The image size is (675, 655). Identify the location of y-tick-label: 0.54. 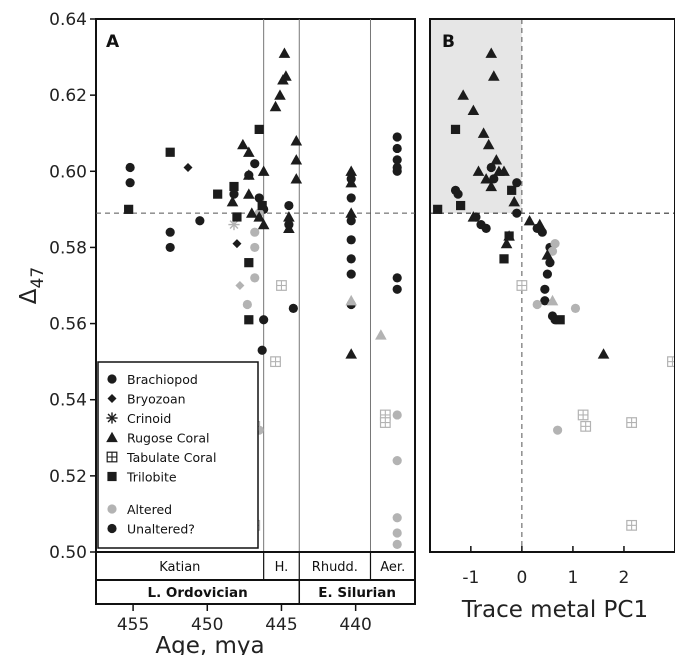
(68, 401).